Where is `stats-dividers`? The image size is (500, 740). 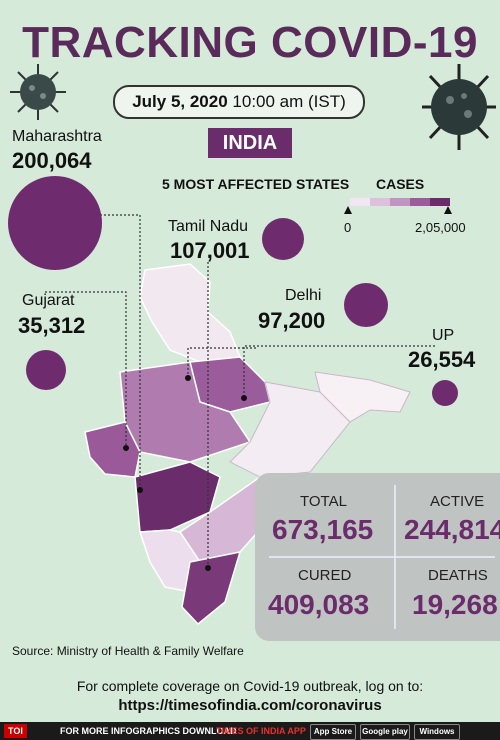 stats-dividers is located at coordinates (382, 557).